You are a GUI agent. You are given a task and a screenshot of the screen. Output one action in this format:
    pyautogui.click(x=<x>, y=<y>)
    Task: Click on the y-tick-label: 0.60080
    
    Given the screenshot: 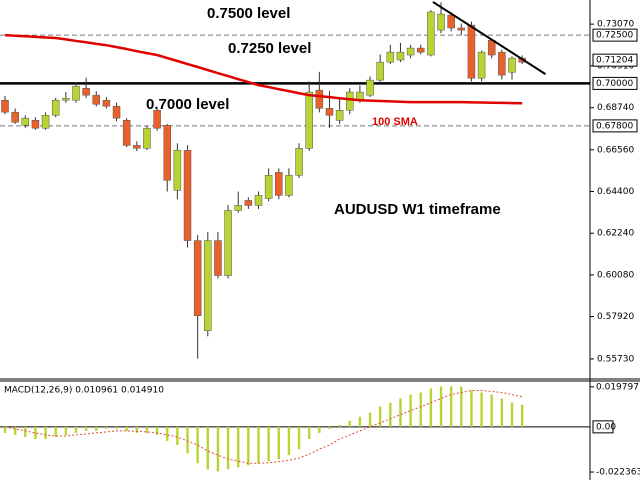 What is the action you would take?
    pyautogui.click(x=615, y=275)
    